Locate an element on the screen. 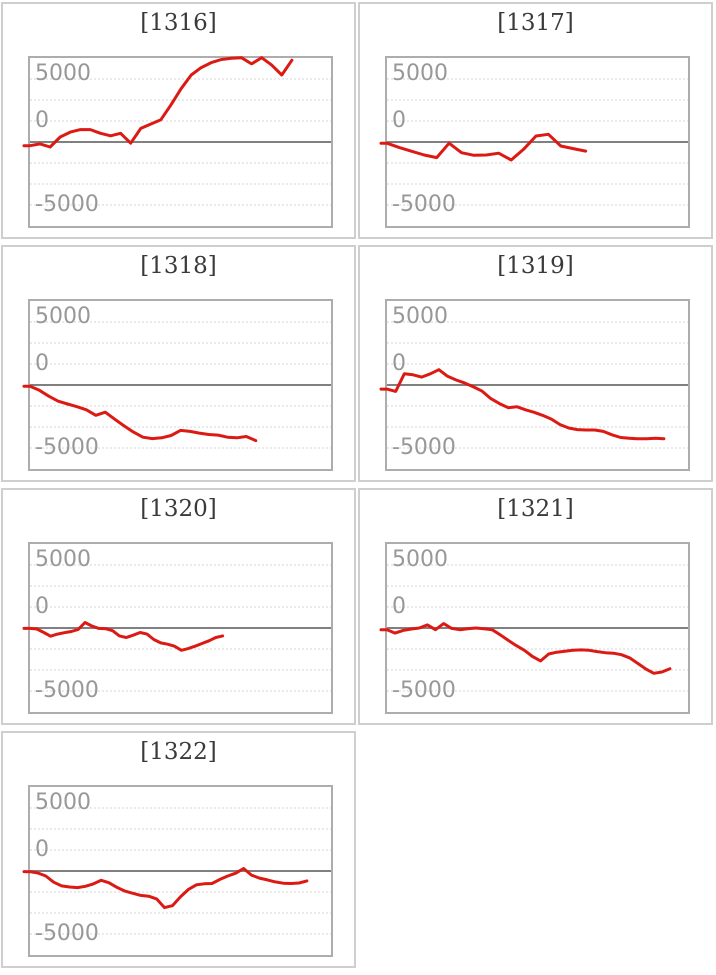  chart-panel: [1316] 5000 0 -5000 is located at coordinates (178, 120).